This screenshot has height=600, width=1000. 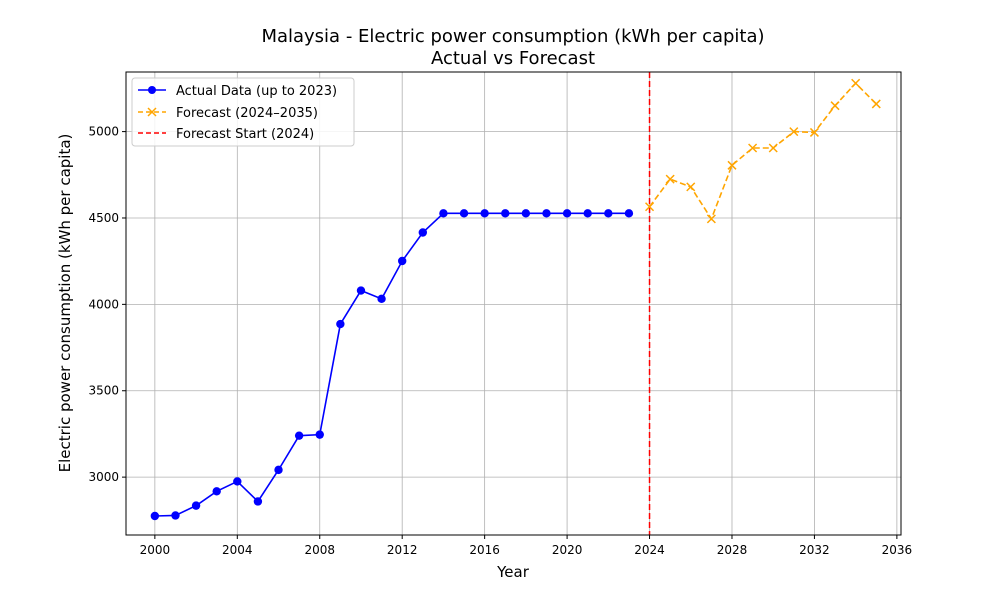 I want to click on x-tick-label: 2008, so click(x=319, y=550).